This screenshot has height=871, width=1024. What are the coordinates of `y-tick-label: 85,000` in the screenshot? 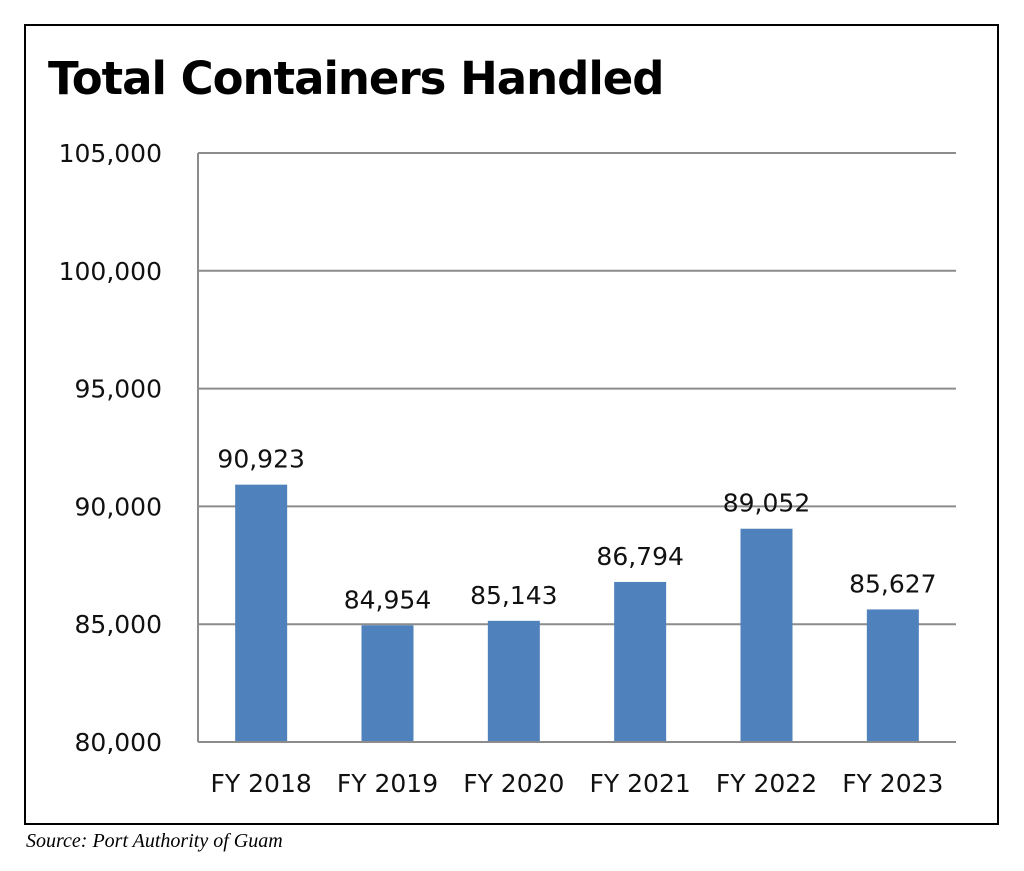 It's located at (118, 624).